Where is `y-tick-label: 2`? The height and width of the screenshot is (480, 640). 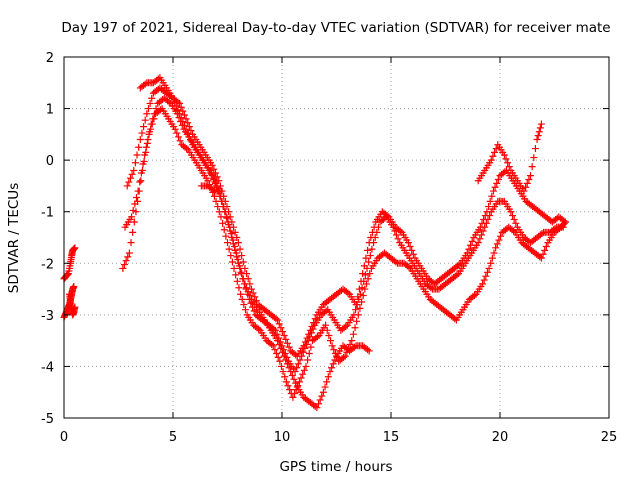
y-tick-label: 2 is located at coordinates (50, 58).